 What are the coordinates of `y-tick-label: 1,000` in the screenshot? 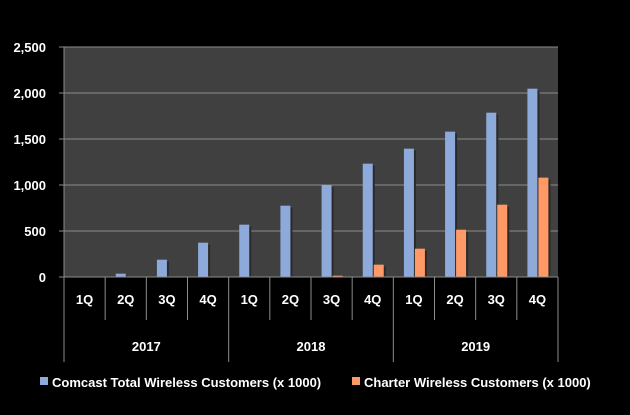 It's located at (29, 185).